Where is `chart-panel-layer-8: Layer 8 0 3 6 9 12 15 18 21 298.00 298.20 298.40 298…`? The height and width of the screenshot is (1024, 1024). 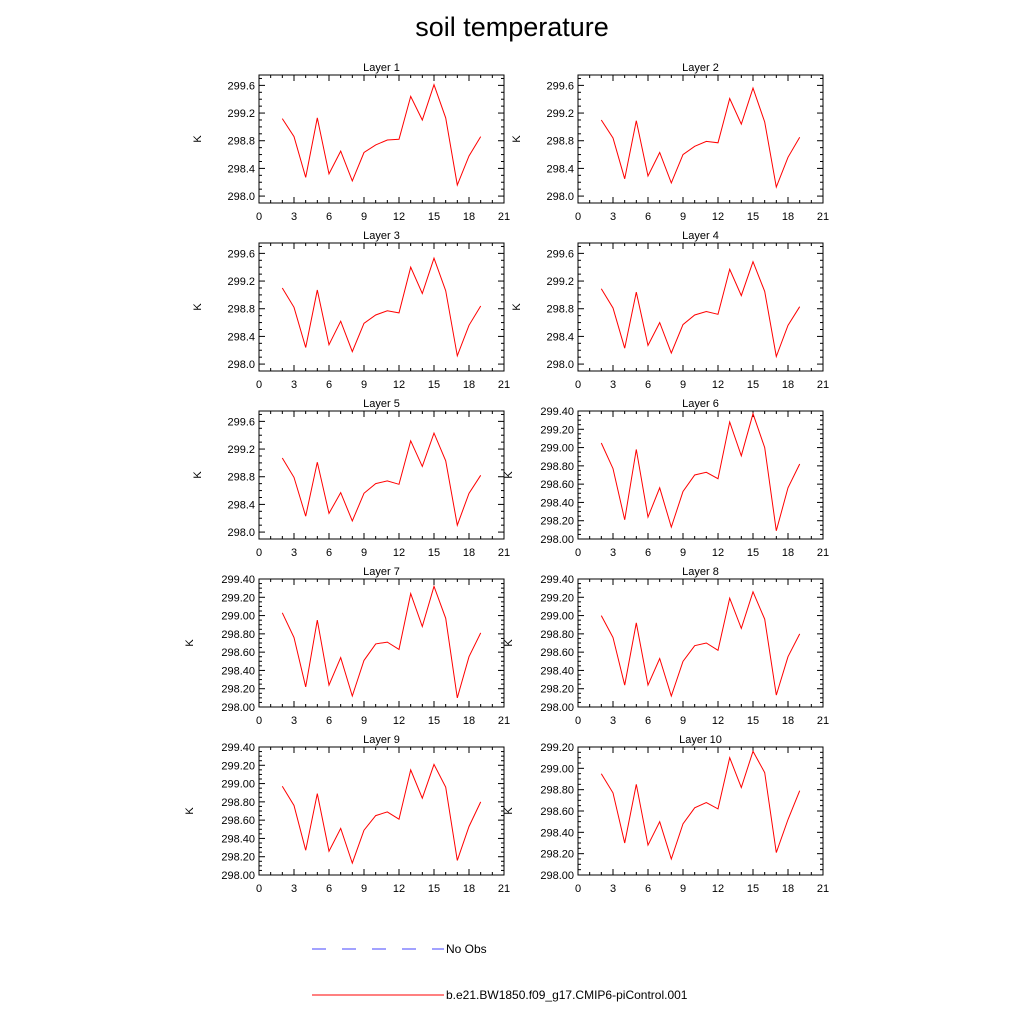 chart-panel-layer-8: Layer 8 0 3 6 9 12 15 18 21 298.00 298.20 298.40 298… is located at coordinates (666, 646).